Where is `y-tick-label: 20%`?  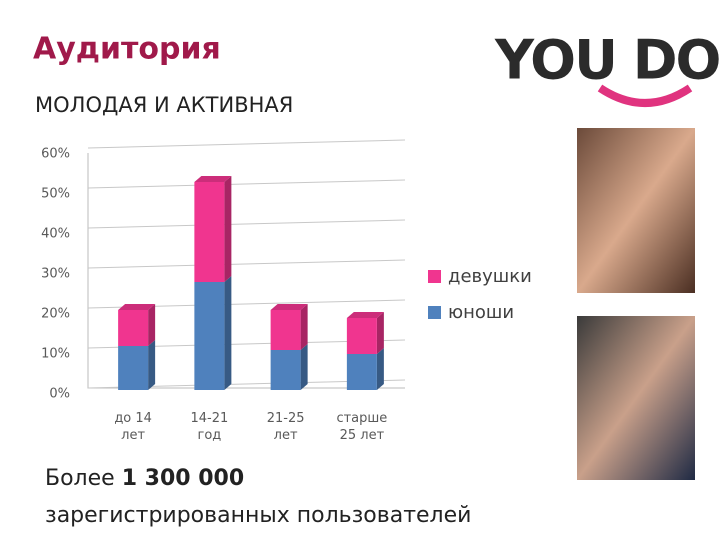
y-tick-label: 20% is located at coordinates (55, 314).